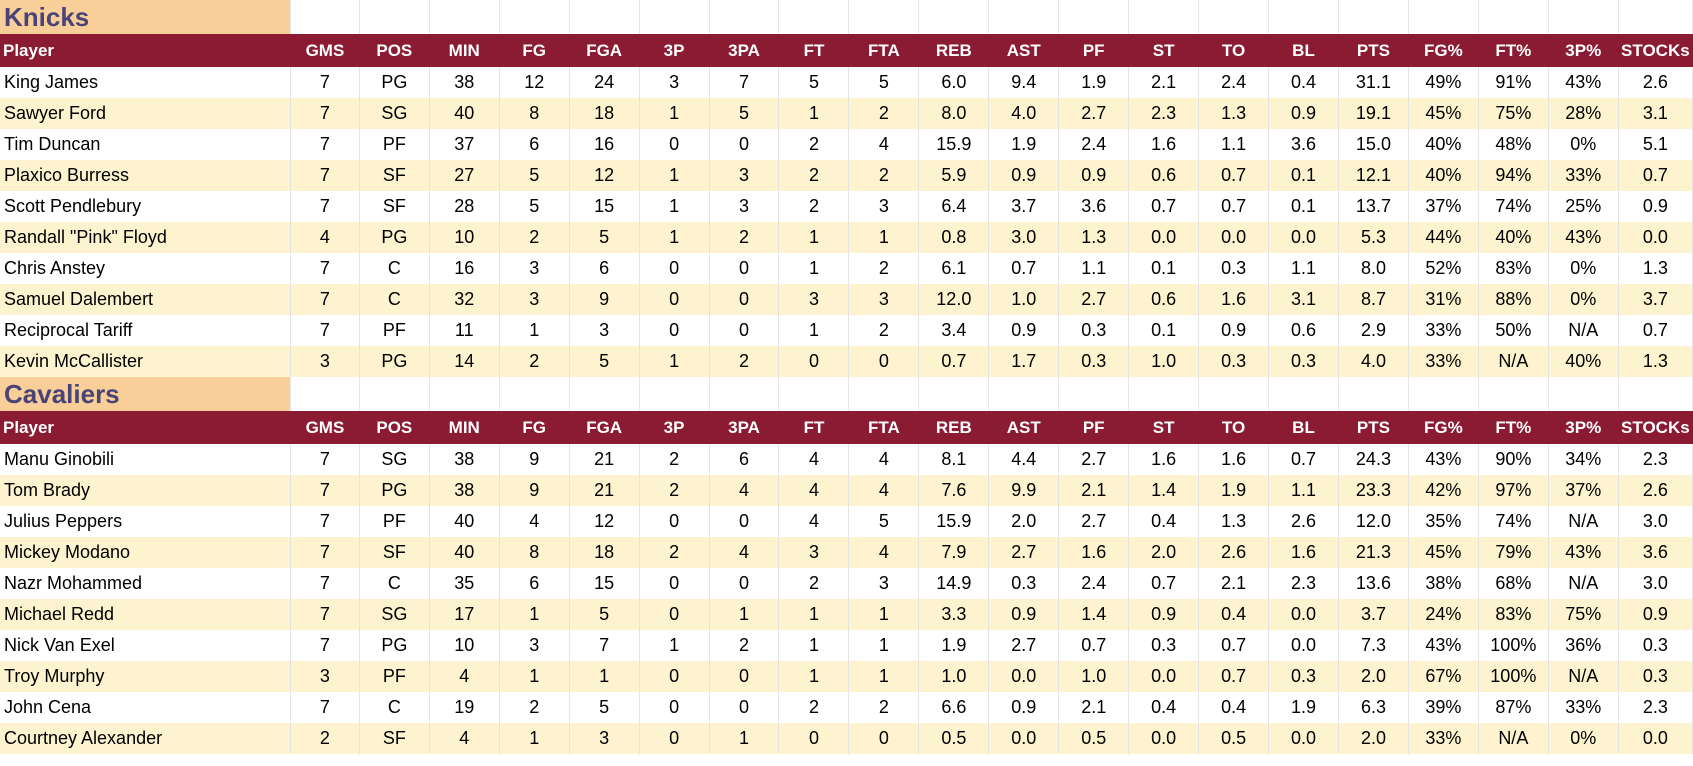 The width and height of the screenshot is (1693, 766). What do you see at coordinates (1303, 521) in the screenshot?
I see `stat-cell: 2.6` at bounding box center [1303, 521].